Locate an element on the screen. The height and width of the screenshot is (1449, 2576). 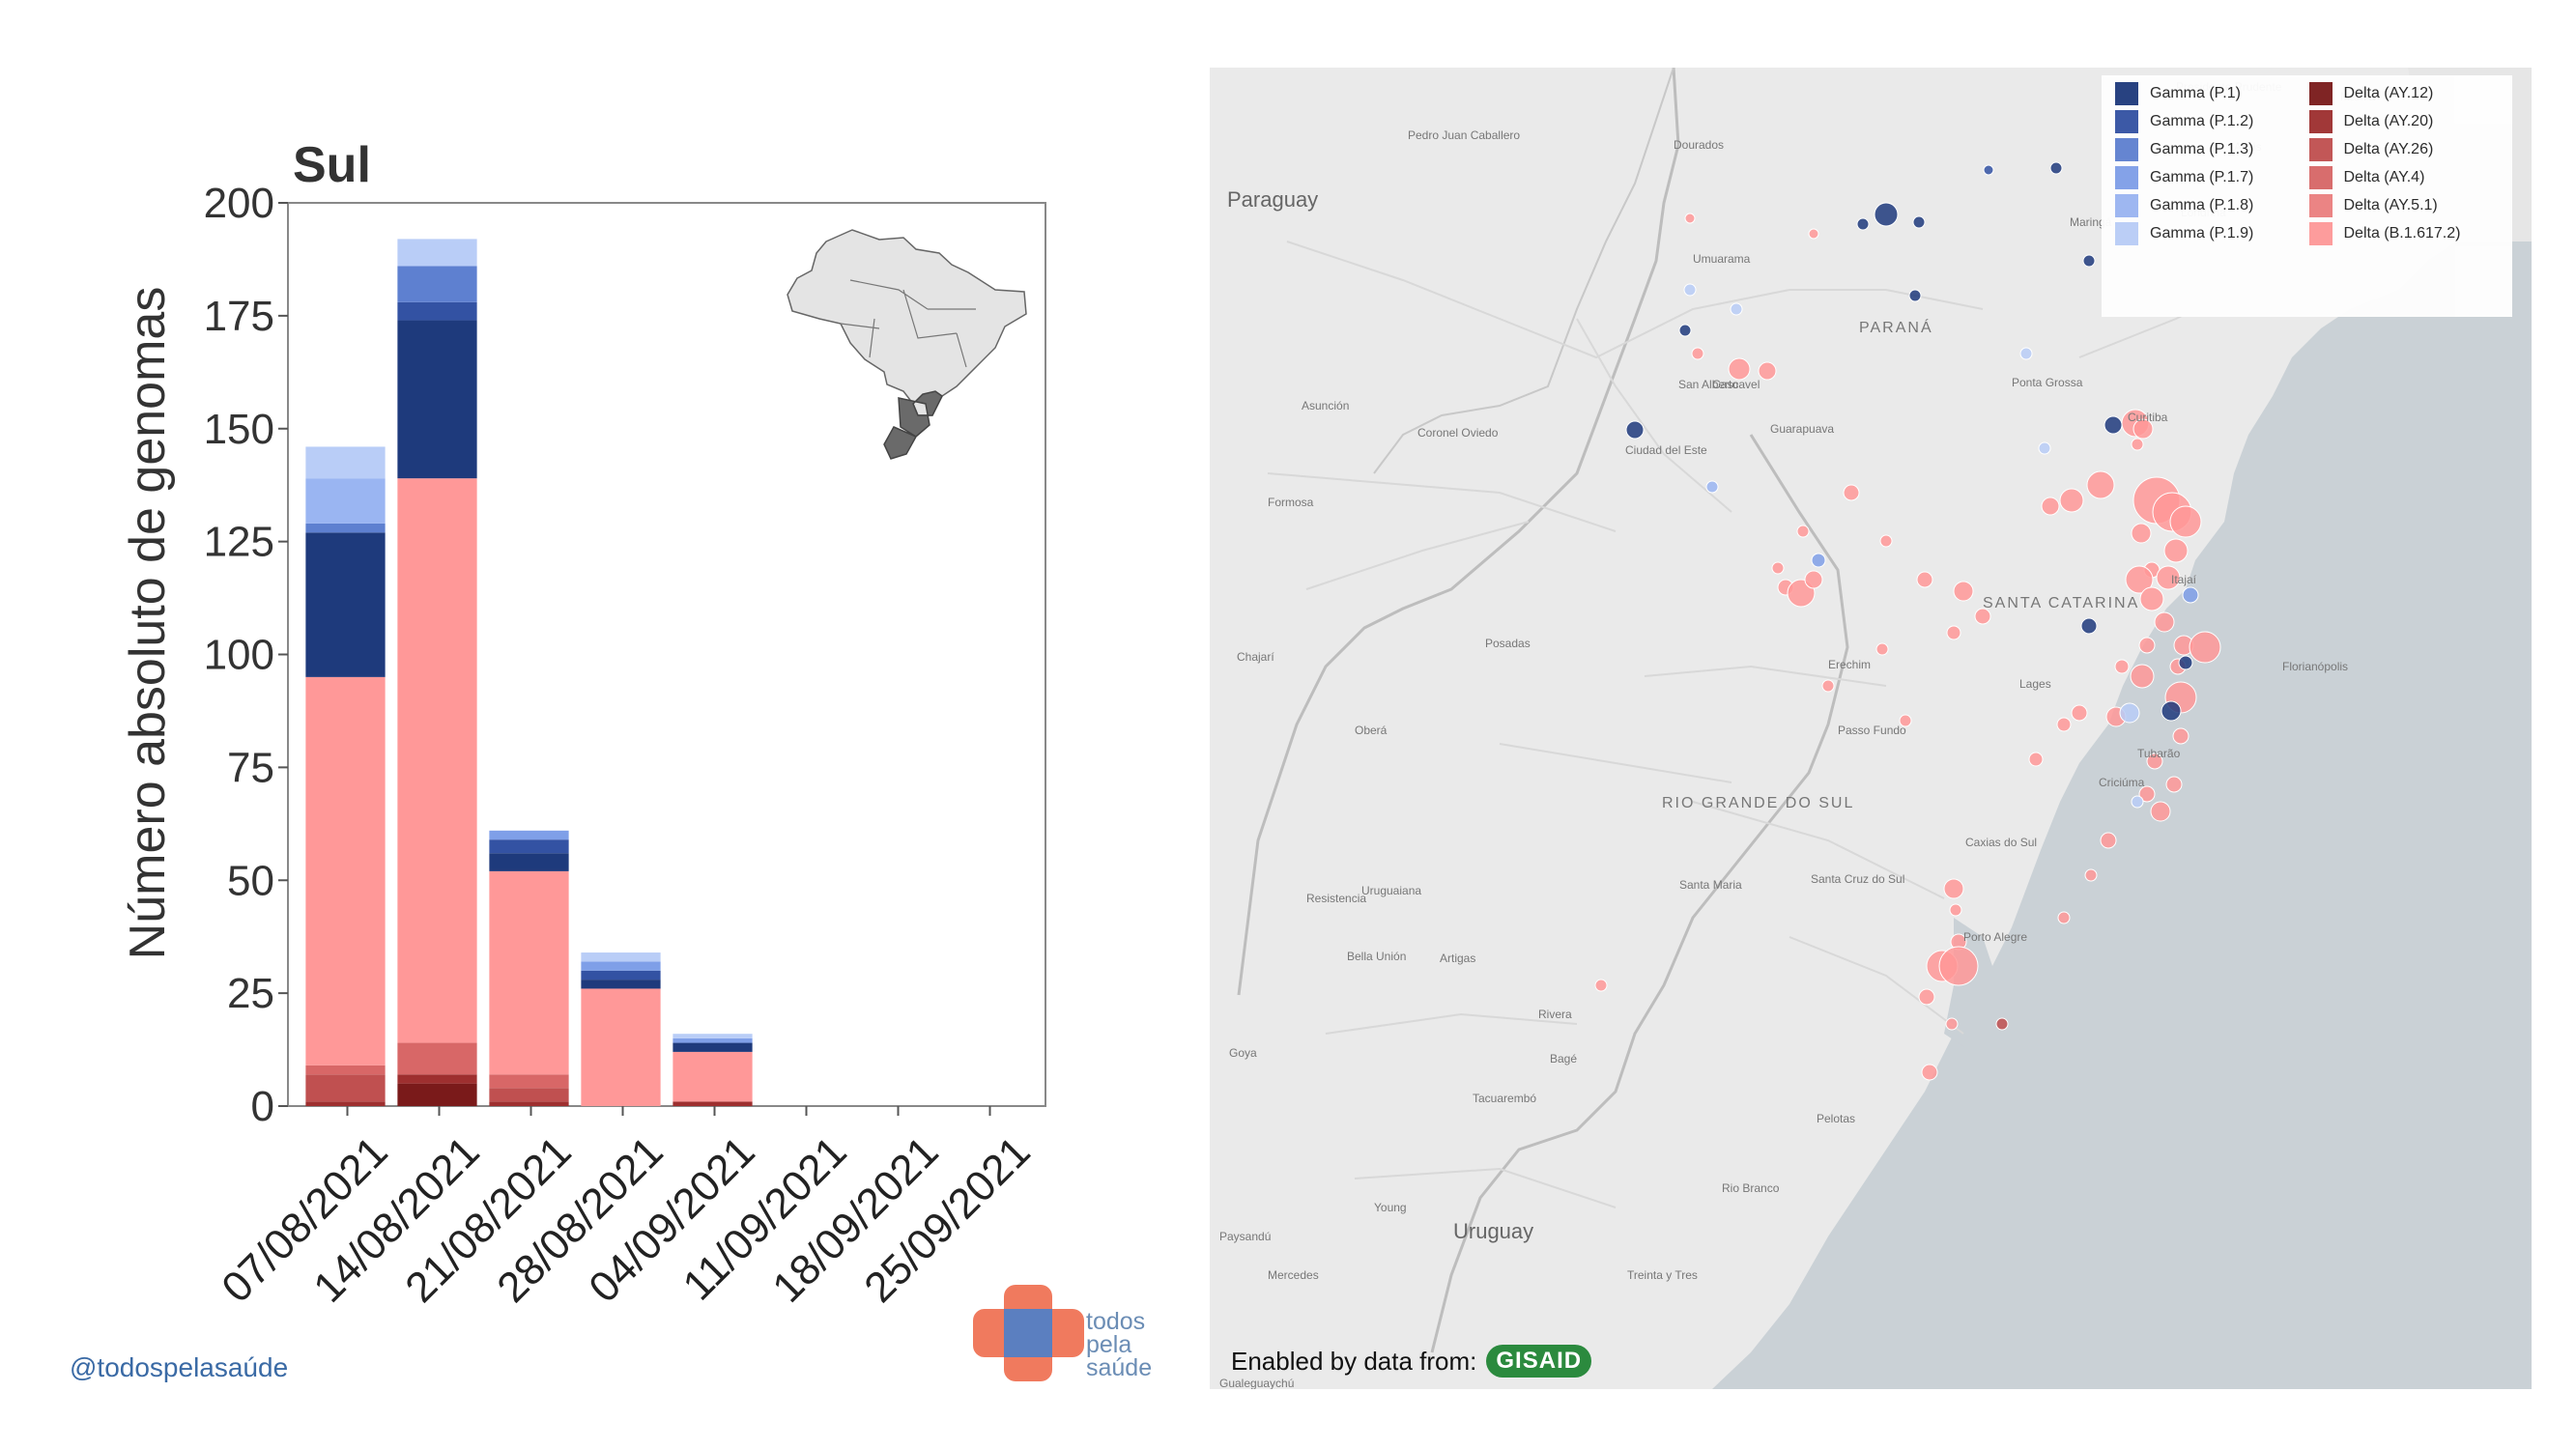
social-handle: @todospelasaúde is located at coordinates (180, 1367).